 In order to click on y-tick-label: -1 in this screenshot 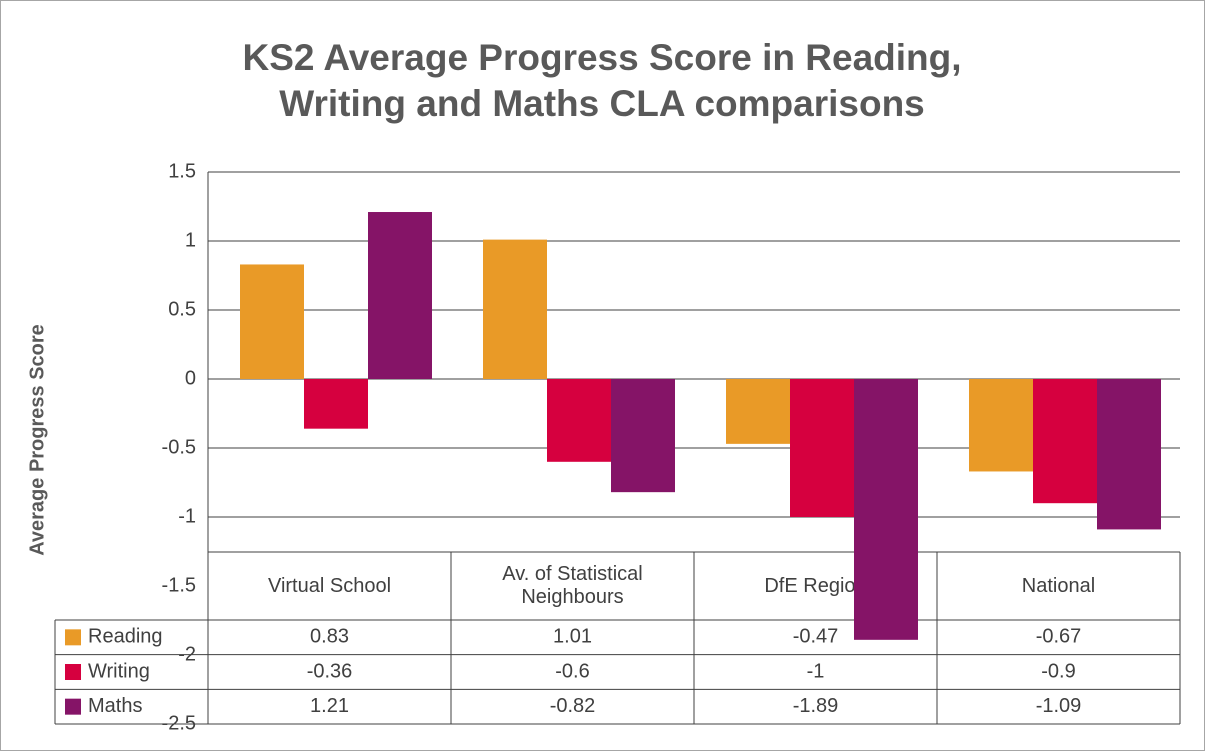, I will do `click(187, 516)`.